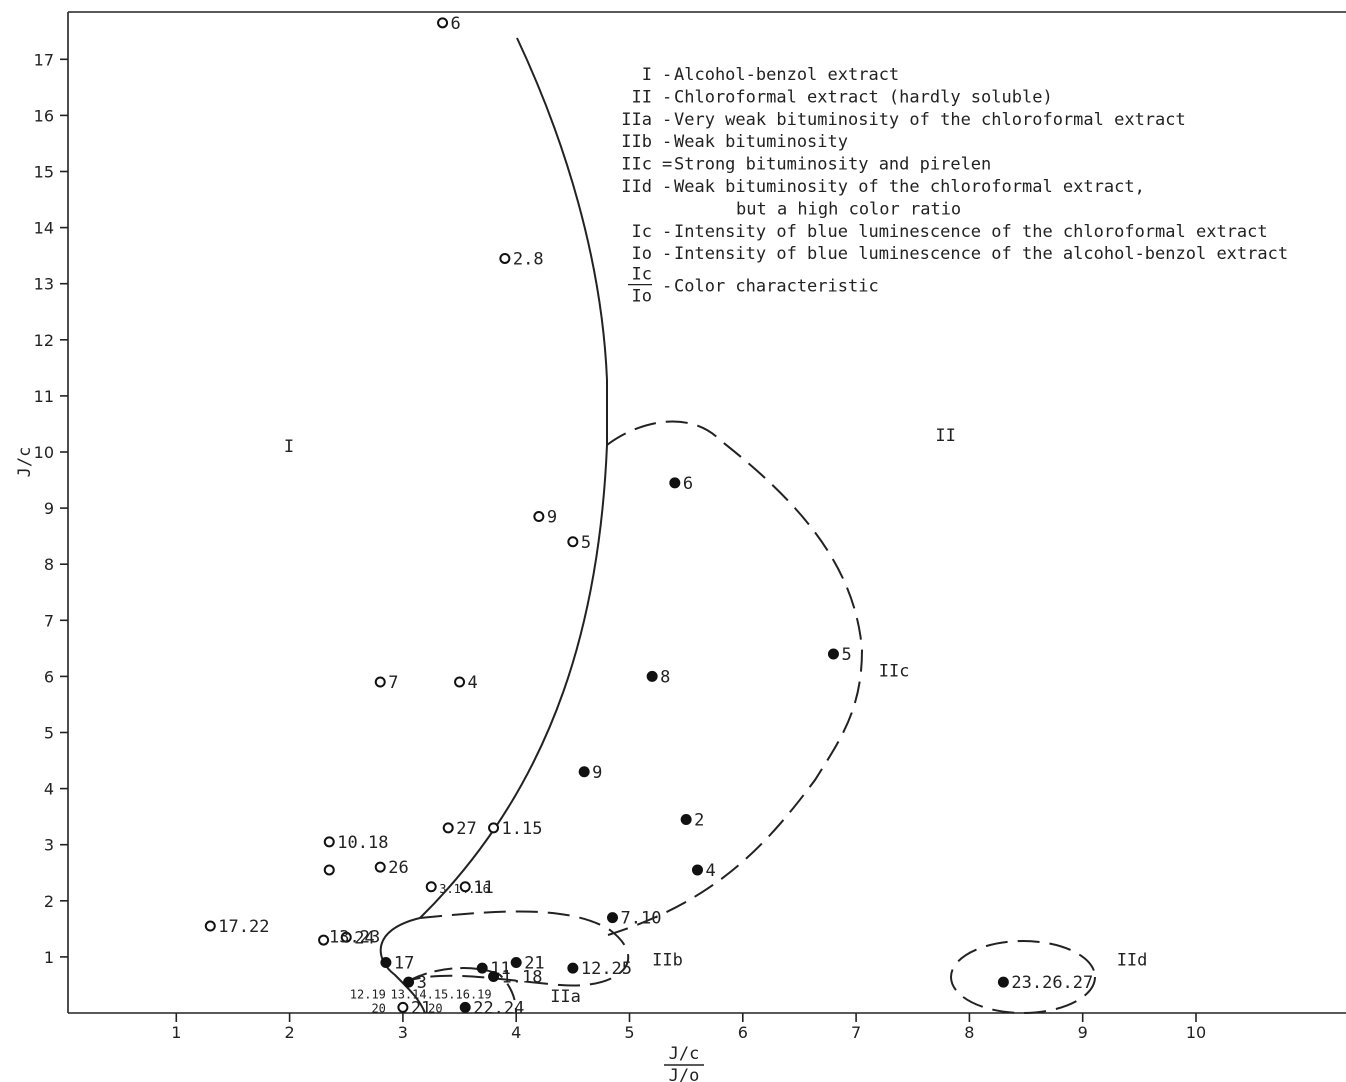 Image resolution: width=1346 pixels, height=1082 pixels. I want to click on point-label: 17, so click(404, 964).